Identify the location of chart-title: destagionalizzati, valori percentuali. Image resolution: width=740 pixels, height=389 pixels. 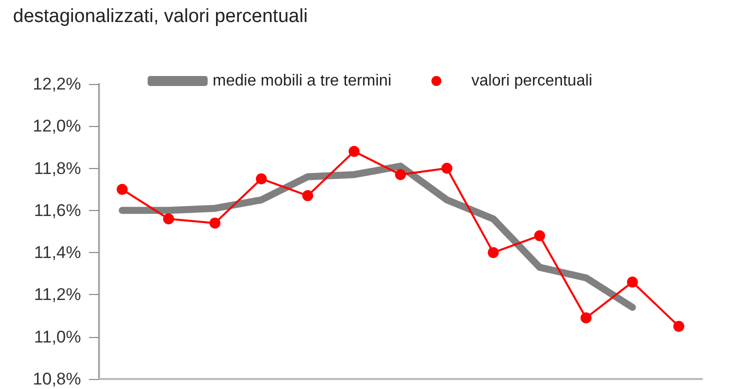
(160, 16).